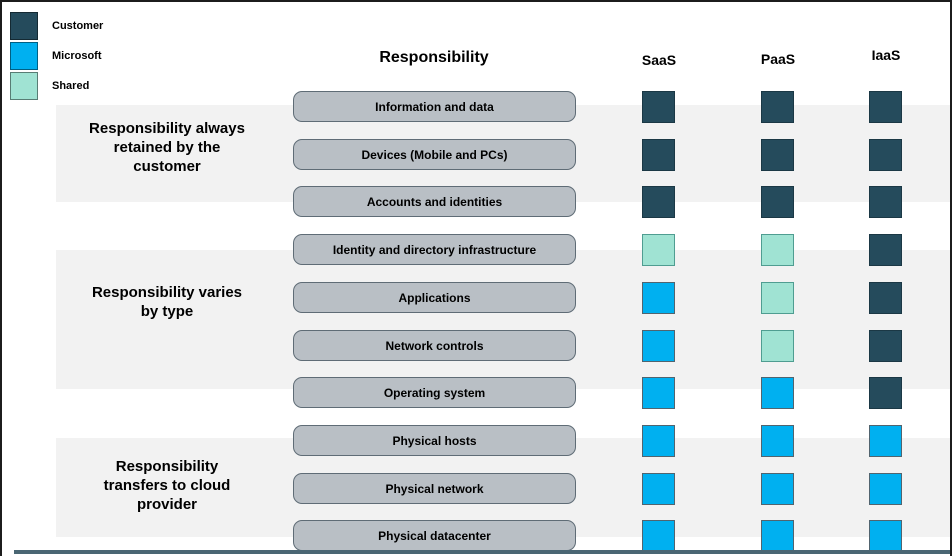 This screenshot has width=952, height=556. Describe the element at coordinates (434, 440) in the screenshot. I see `row-pill: Physical hosts` at that location.